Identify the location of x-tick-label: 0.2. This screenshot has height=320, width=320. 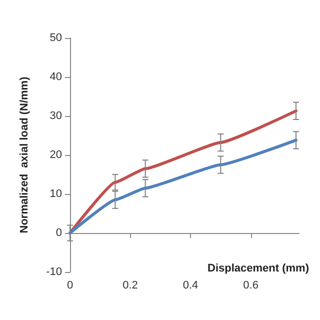
(130, 286).